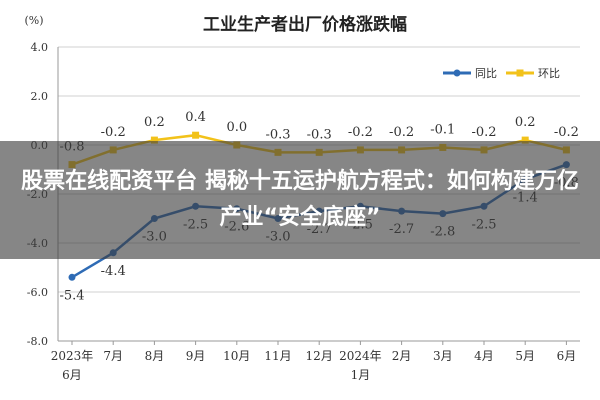  I want to click on x-axis-ticks: 2023年 6月 7月 8月 9月 10月 11月 12月 2024年 1月 2月 3月 4月 5月 6月, so click(313, 361).